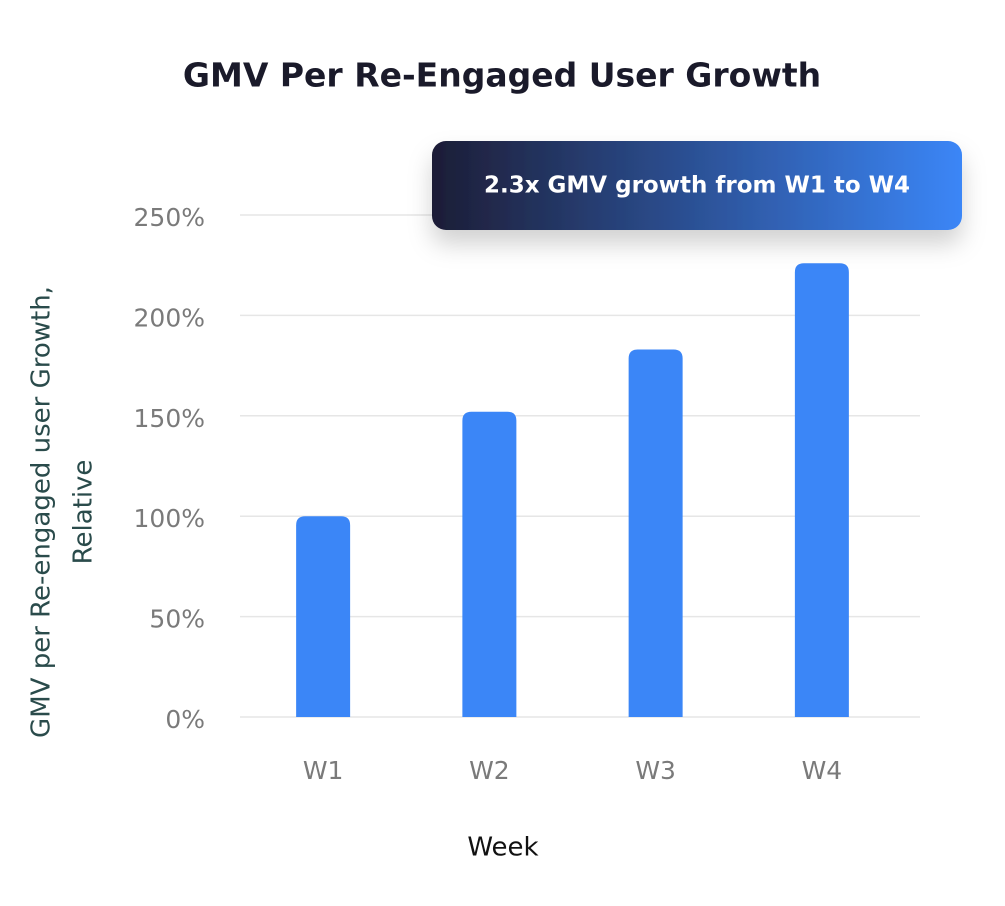  Describe the element at coordinates (169, 317) in the screenshot. I see `y-tick-label: 200%` at that location.